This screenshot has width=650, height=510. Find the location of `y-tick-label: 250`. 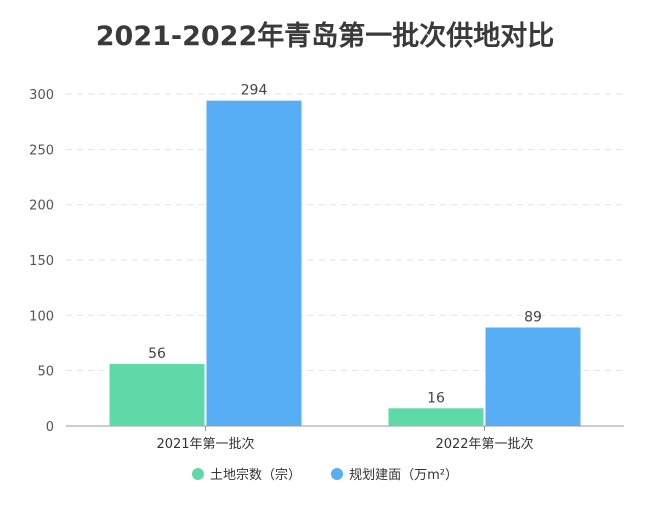

y-tick-label: 250 is located at coordinates (41, 150).